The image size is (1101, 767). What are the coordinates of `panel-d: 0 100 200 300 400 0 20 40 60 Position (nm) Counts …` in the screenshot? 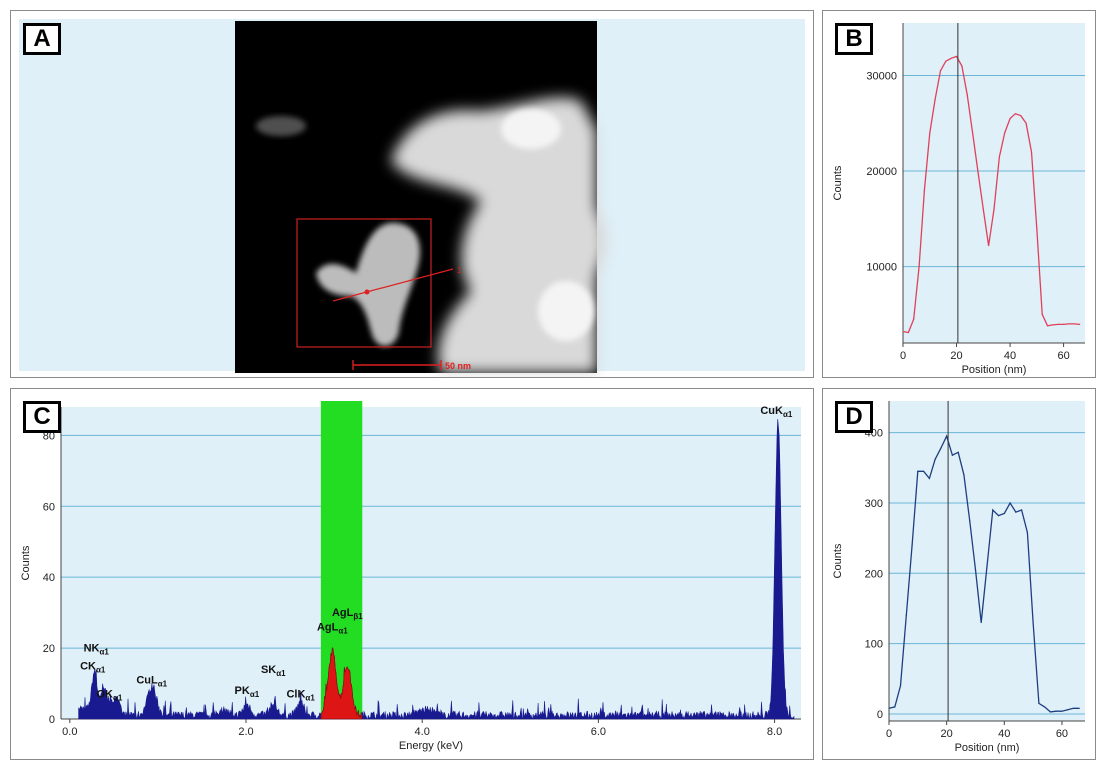 It's located at (959, 574).